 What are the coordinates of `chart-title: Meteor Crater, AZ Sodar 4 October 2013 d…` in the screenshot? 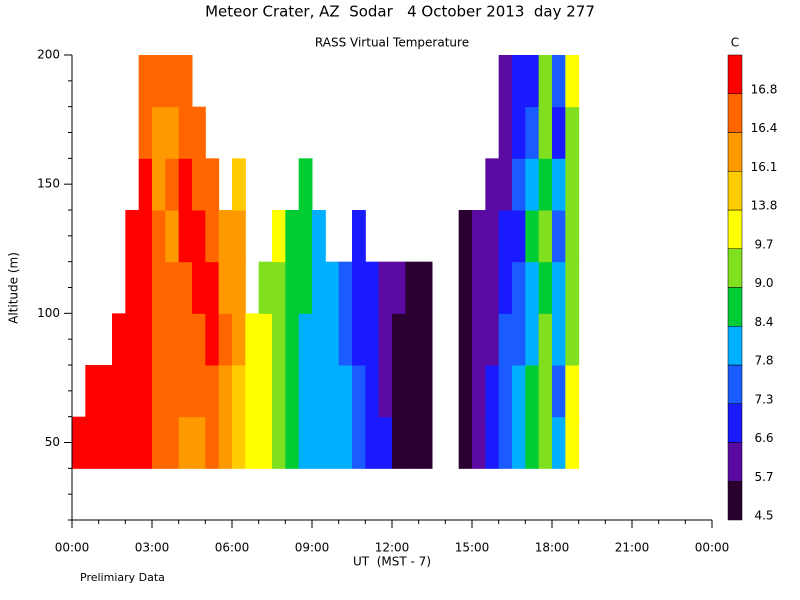 It's located at (400, 12).